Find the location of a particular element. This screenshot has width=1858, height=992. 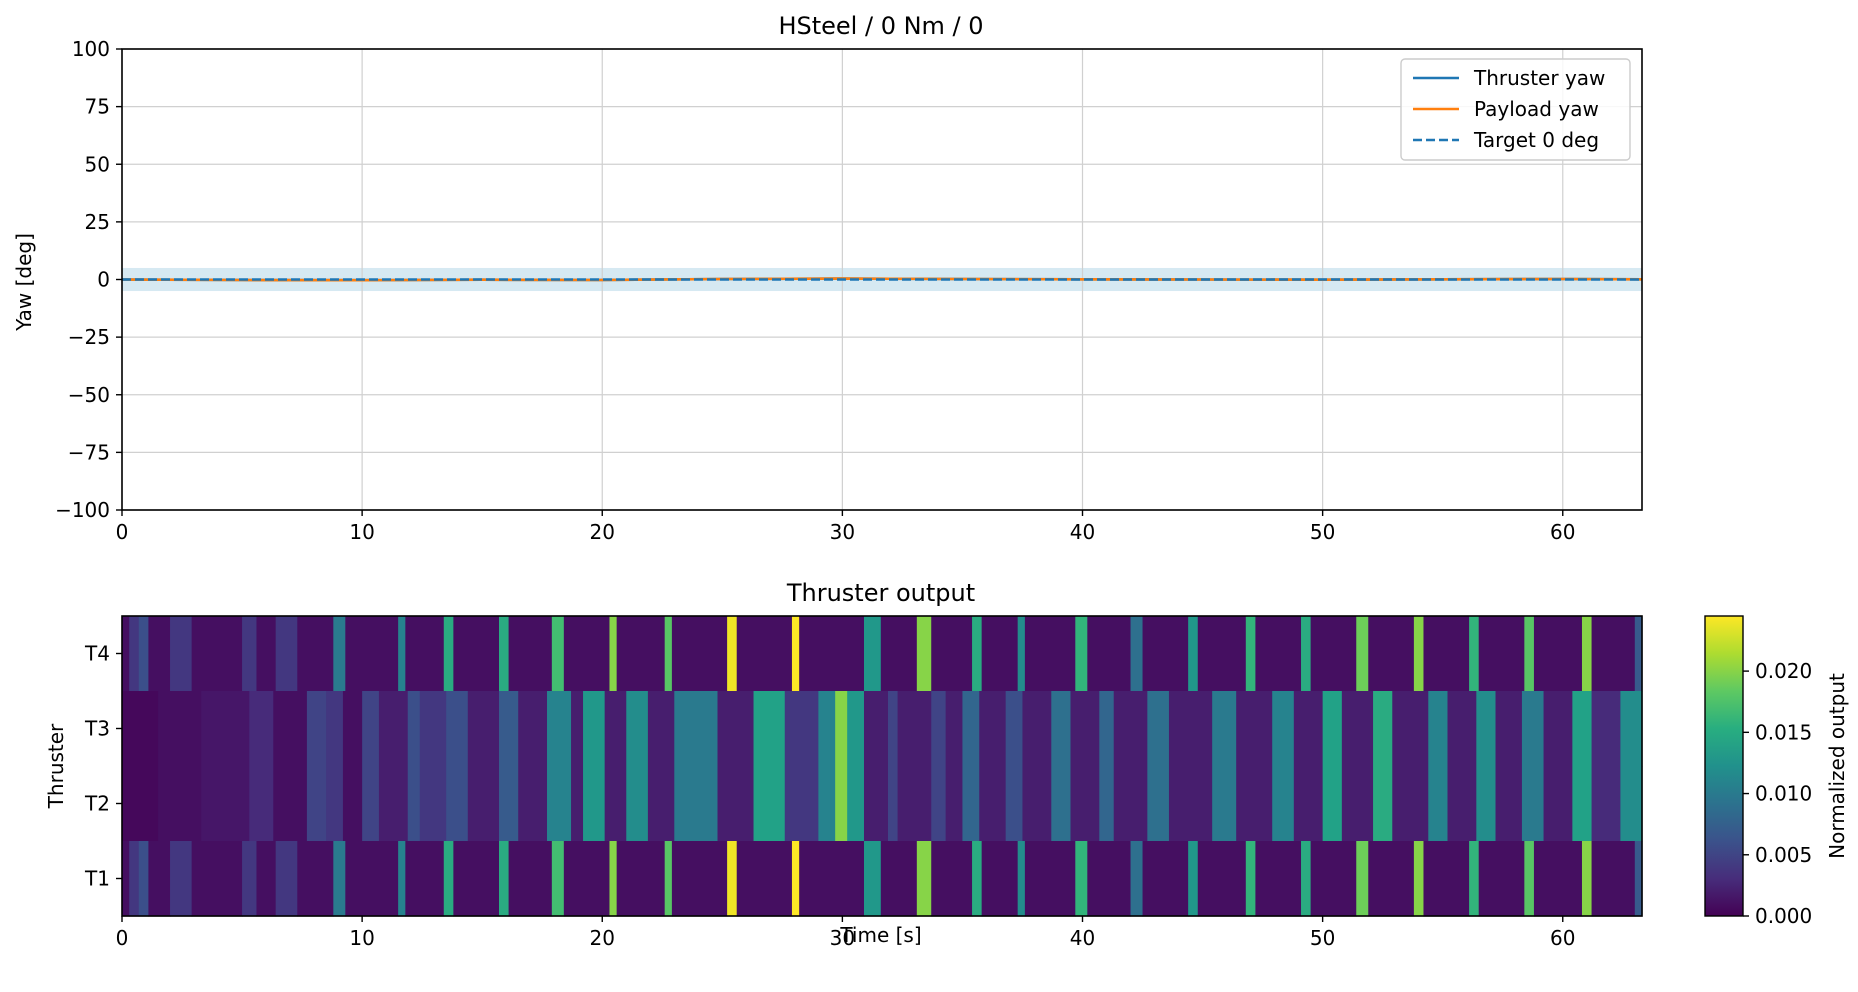

colorbar-tick-label: 0.020 is located at coordinates (1783, 671).